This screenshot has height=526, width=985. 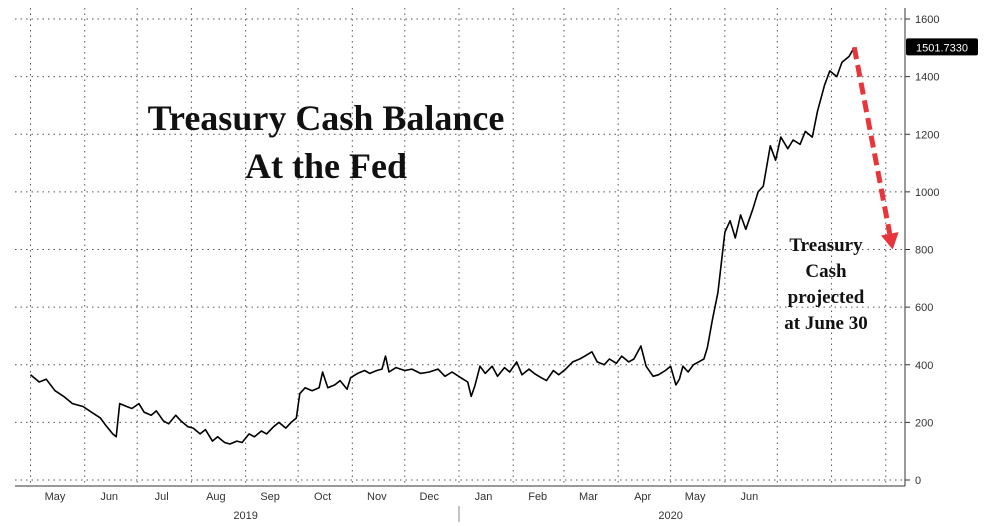 I want to click on annotation-line-3: projected, so click(x=826, y=297).